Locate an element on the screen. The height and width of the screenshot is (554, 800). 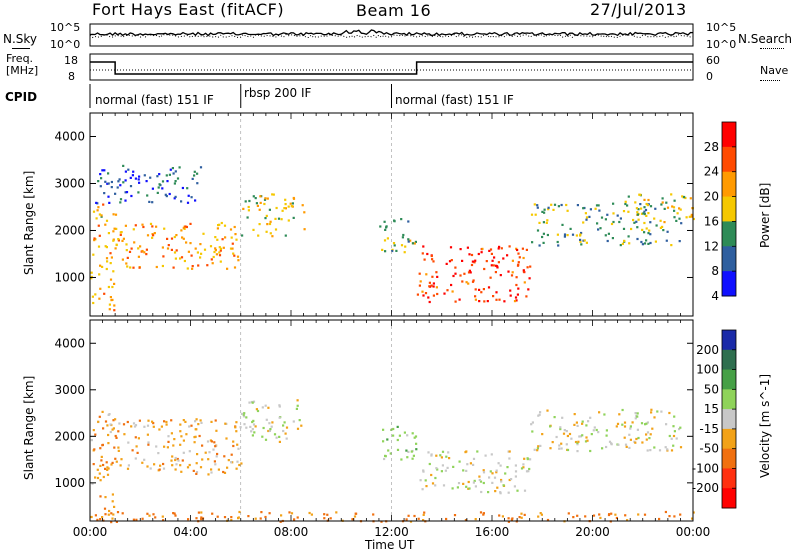
freq-label: Freq. is located at coordinates (20, 58).